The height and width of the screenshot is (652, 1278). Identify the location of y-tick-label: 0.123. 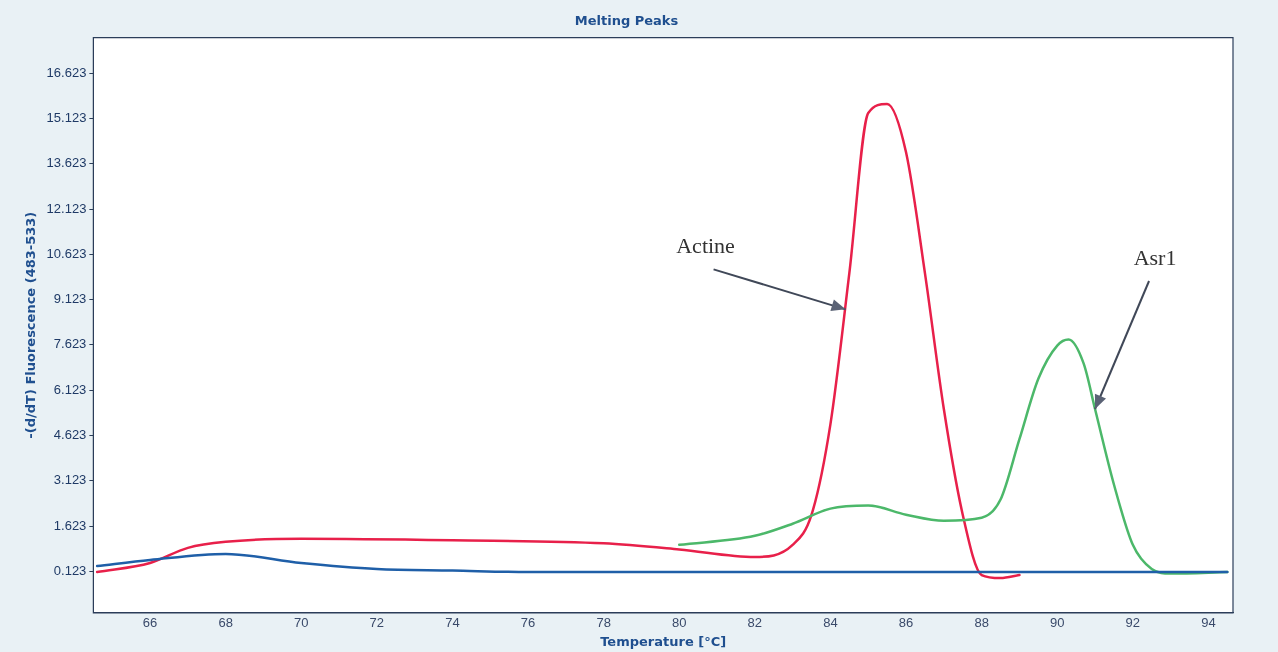
(70, 570).